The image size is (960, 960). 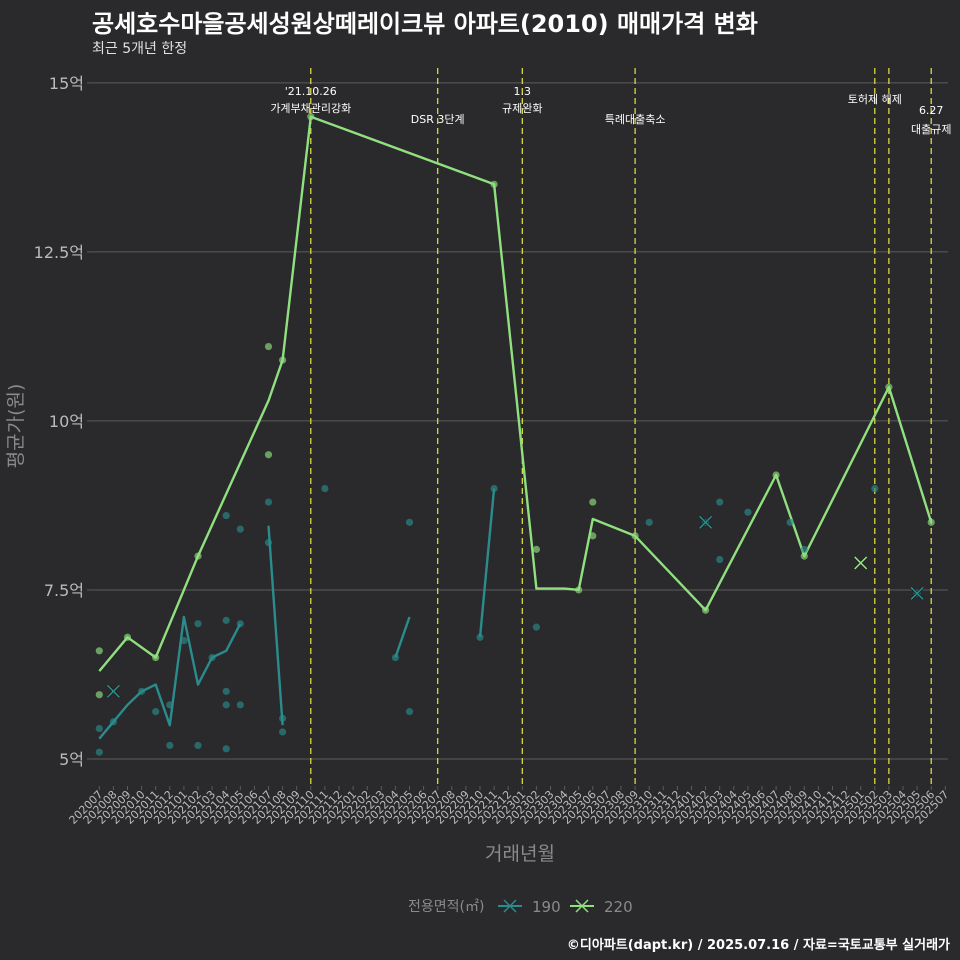 What do you see at coordinates (311, 91) in the screenshot?
I see `event-label: '21.10.26` at bounding box center [311, 91].